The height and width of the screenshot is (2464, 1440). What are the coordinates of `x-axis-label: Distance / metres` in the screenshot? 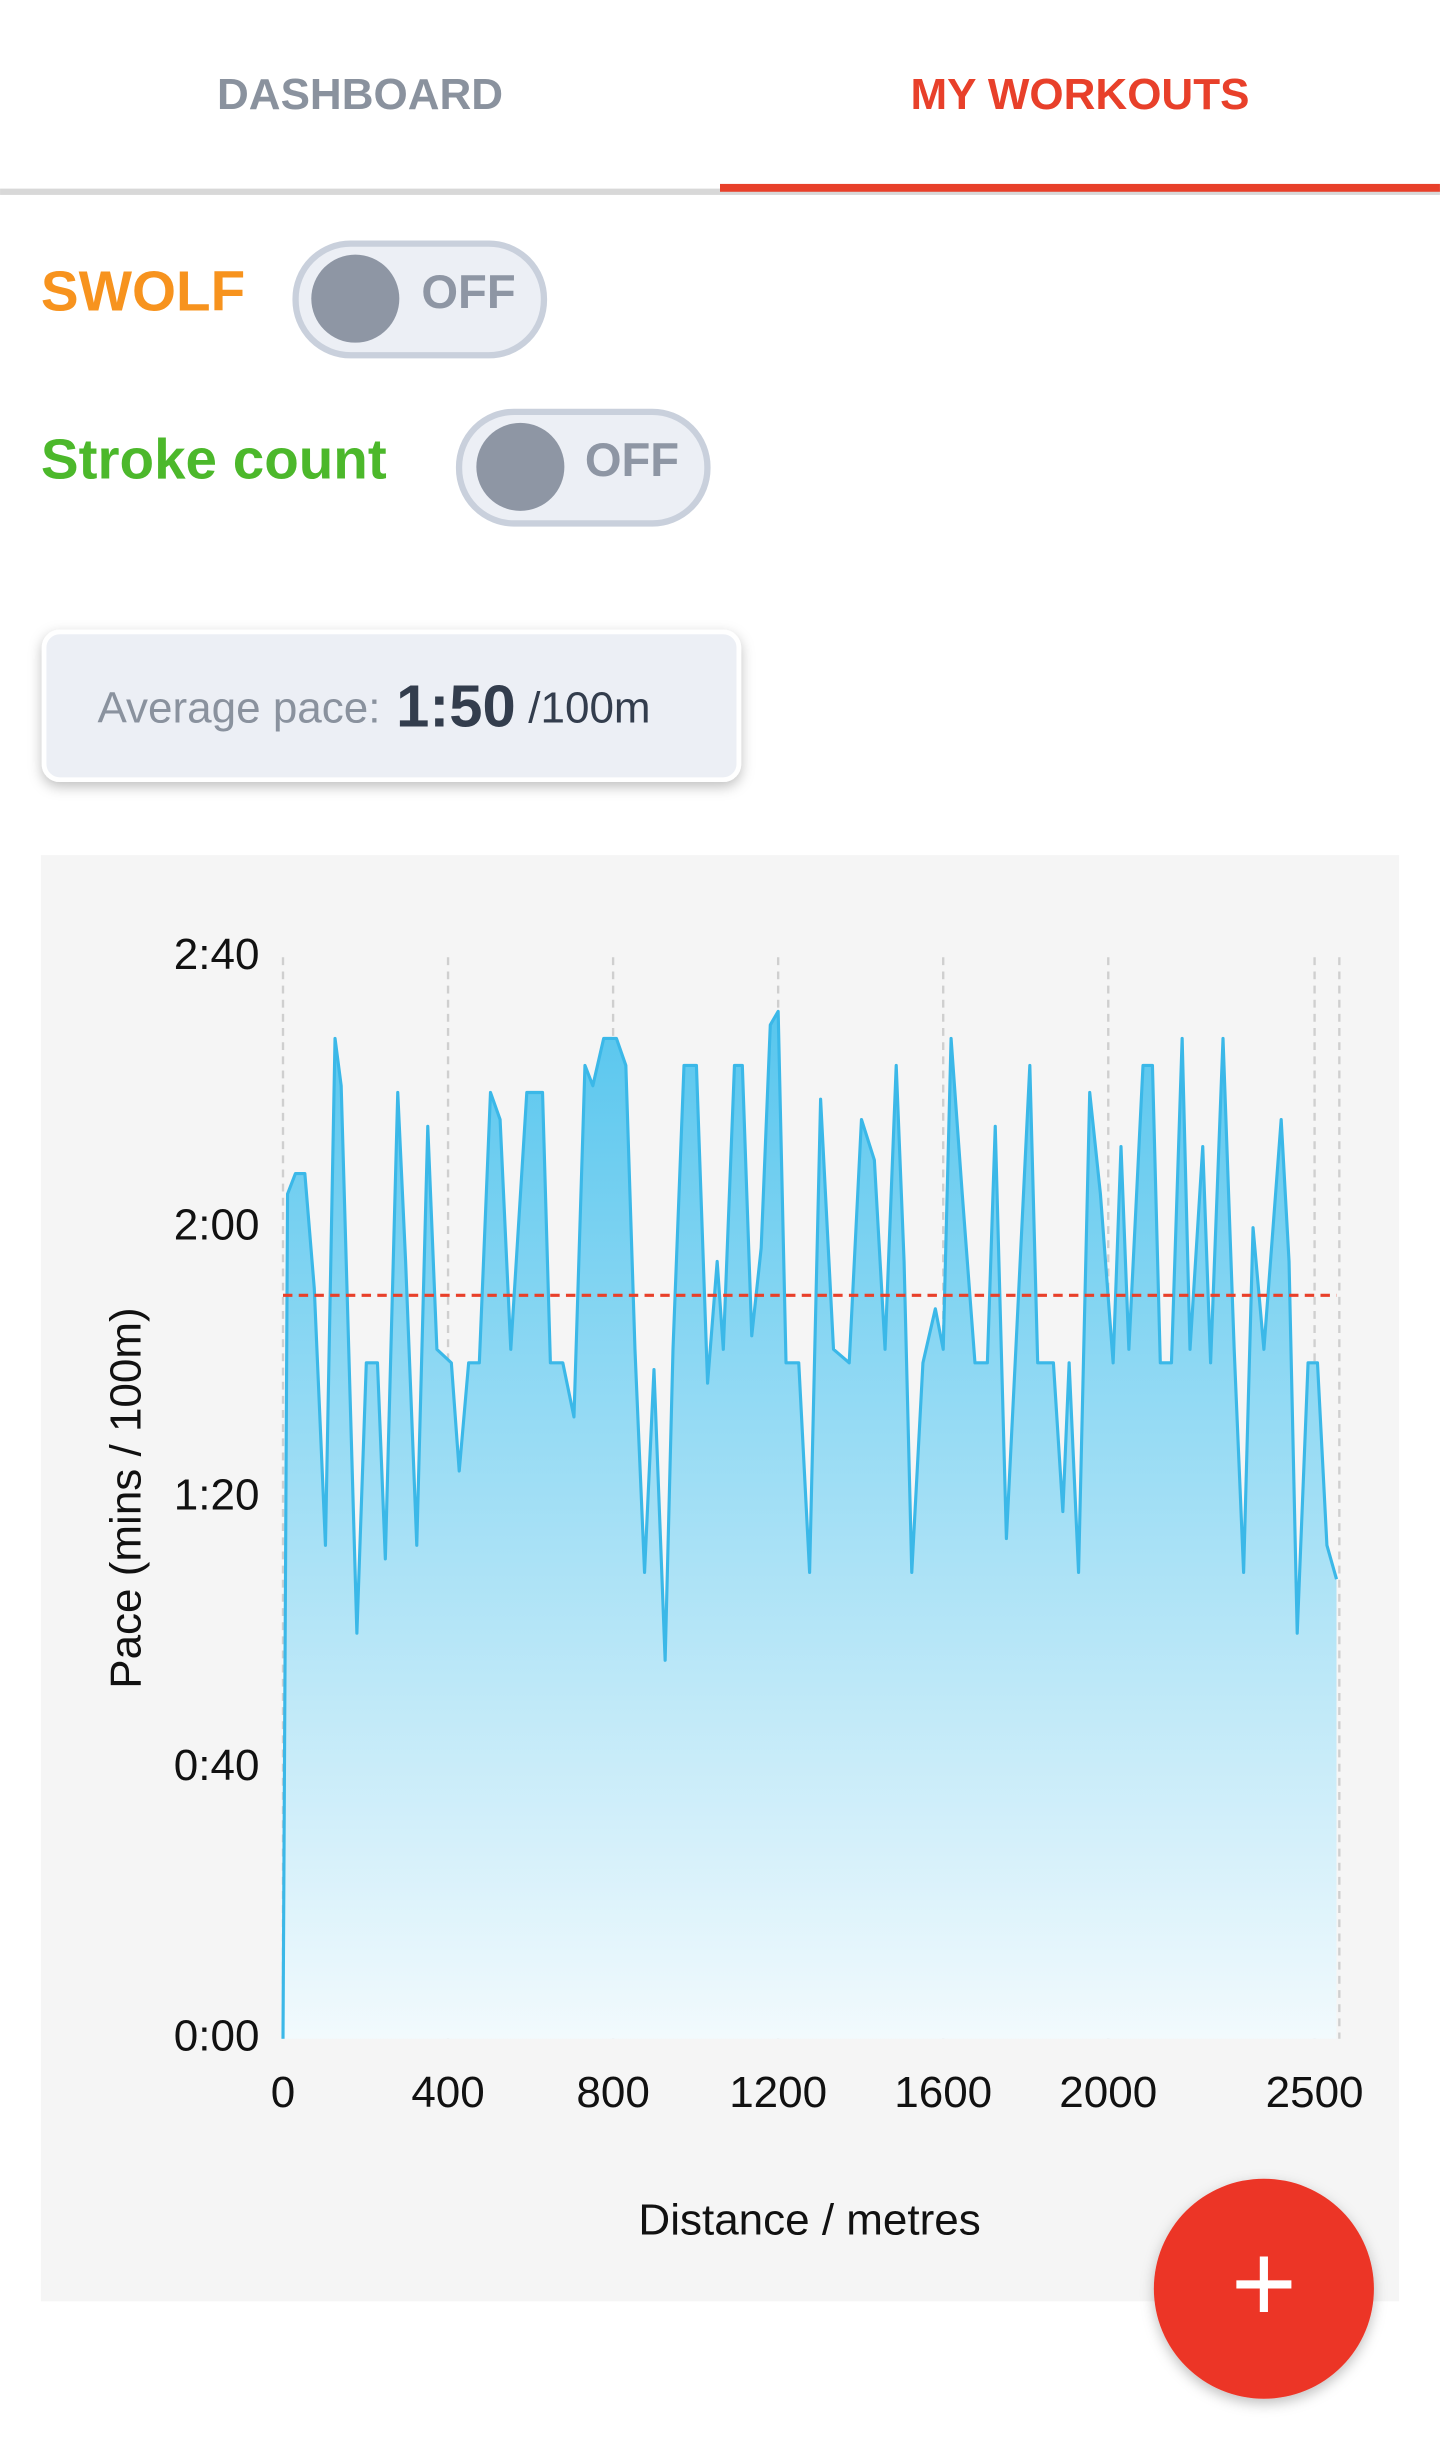 It's located at (809, 2219).